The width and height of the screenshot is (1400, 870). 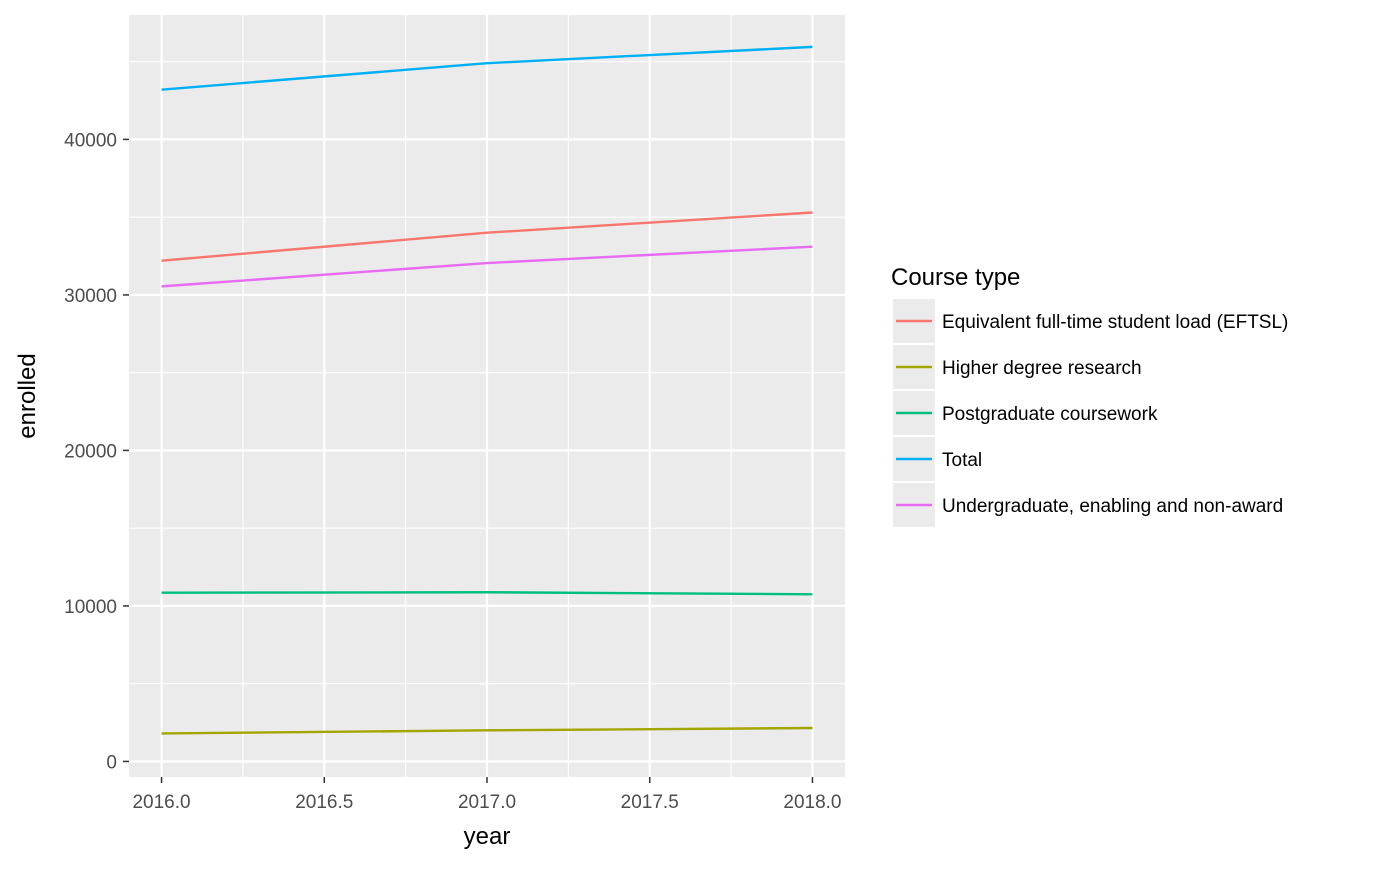 I want to click on x-tick-label: 2016.5, so click(x=324, y=802).